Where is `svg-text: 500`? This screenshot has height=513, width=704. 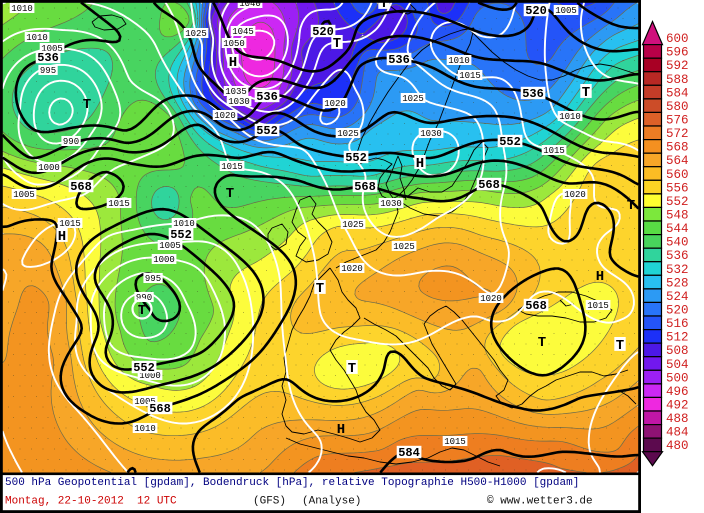
svg-text: 500 is located at coordinates (677, 378).